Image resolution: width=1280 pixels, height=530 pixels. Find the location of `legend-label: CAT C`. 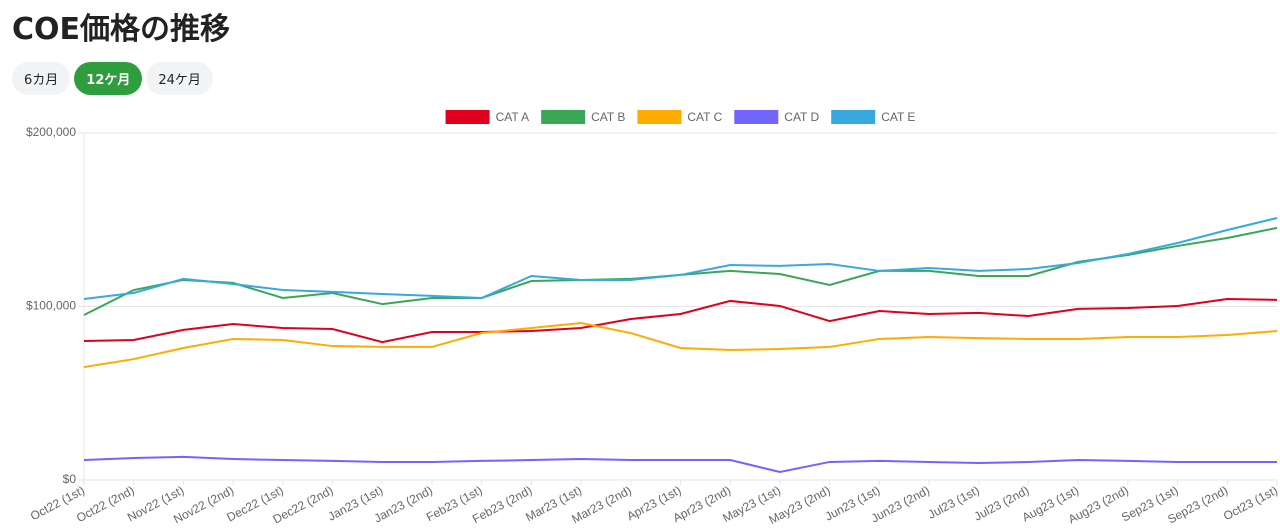

legend-label: CAT C is located at coordinates (704, 117).